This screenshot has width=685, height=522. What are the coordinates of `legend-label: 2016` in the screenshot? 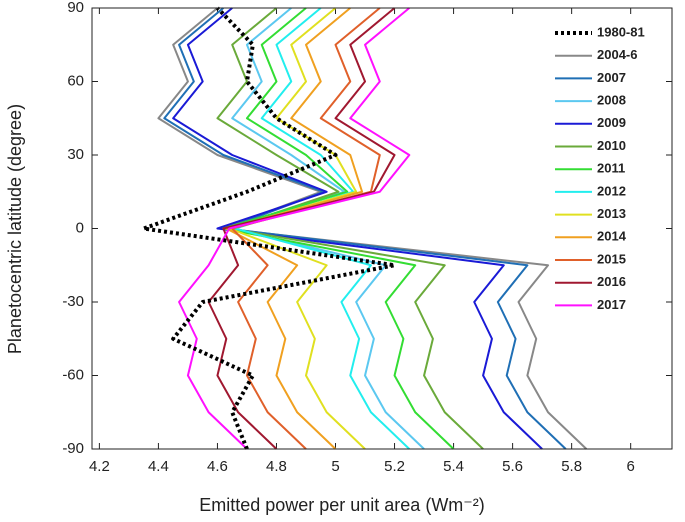 It's located at (611, 281).